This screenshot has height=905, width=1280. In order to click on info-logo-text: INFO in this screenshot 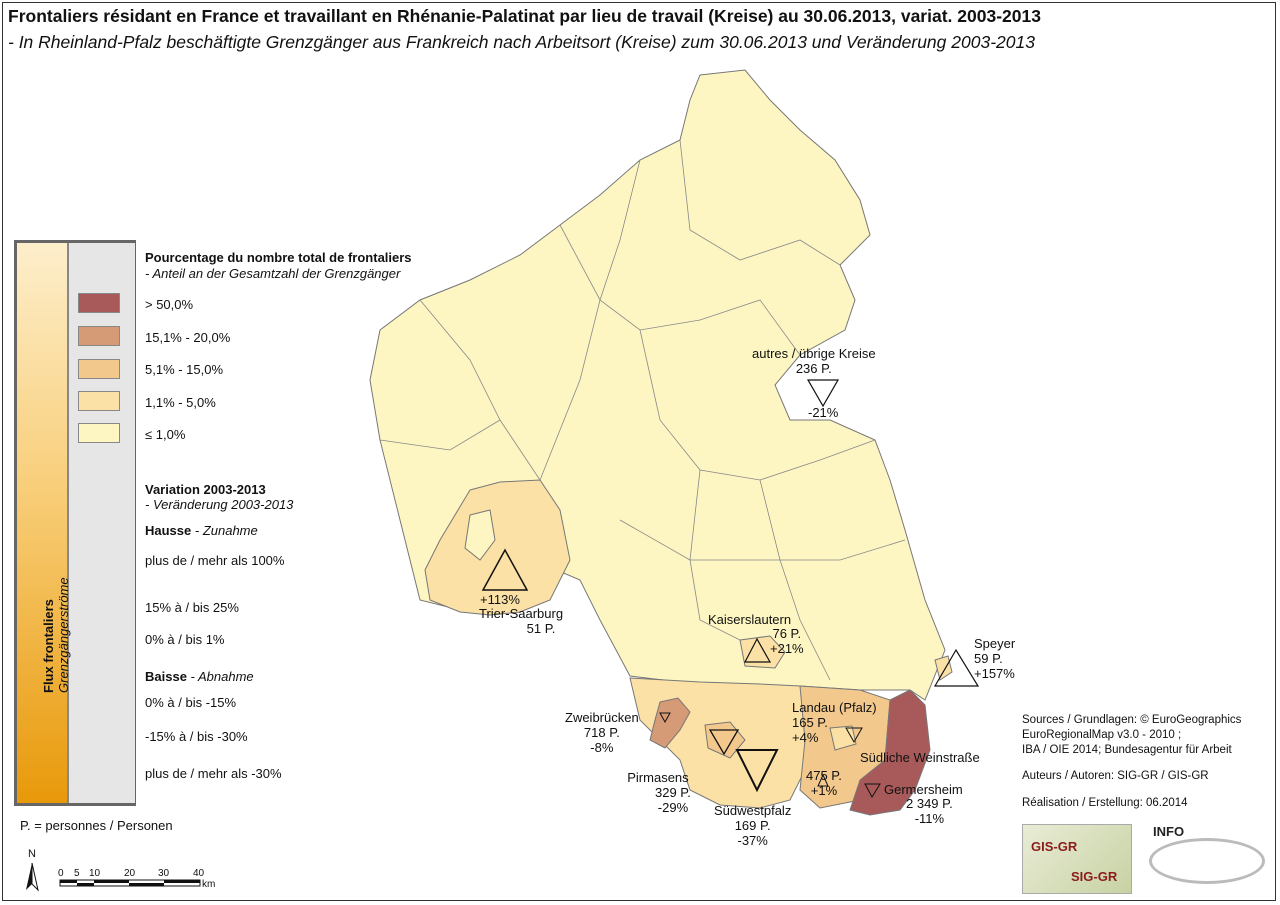, I will do `click(1169, 831)`.